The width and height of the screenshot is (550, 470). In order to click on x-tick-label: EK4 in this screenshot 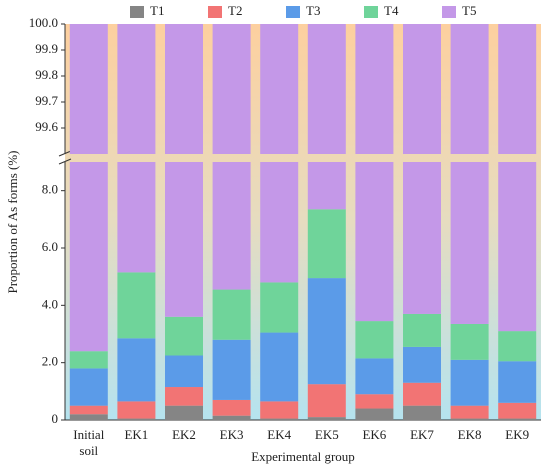, I will do `click(279, 434)`.